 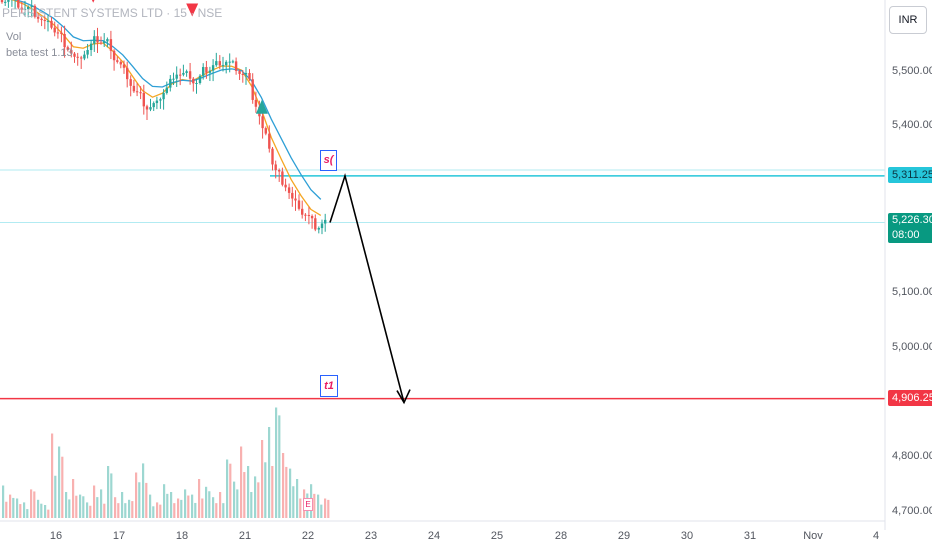 I want to click on earnings-marker: E, so click(x=308, y=504).